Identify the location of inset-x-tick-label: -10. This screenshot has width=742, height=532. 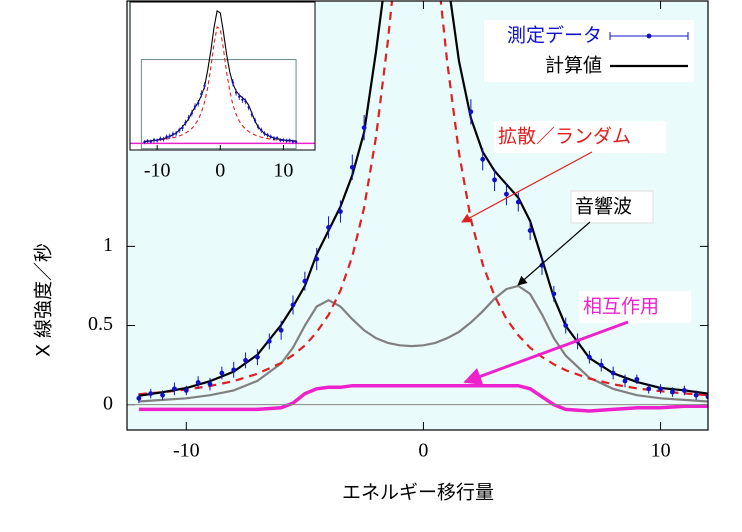
(157, 171).